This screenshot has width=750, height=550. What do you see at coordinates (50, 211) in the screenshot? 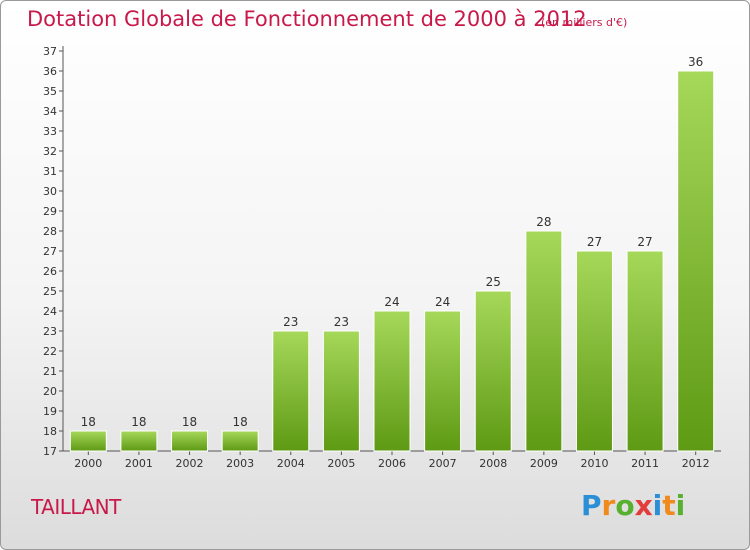
I see `y-tick-label: 29` at bounding box center [50, 211].